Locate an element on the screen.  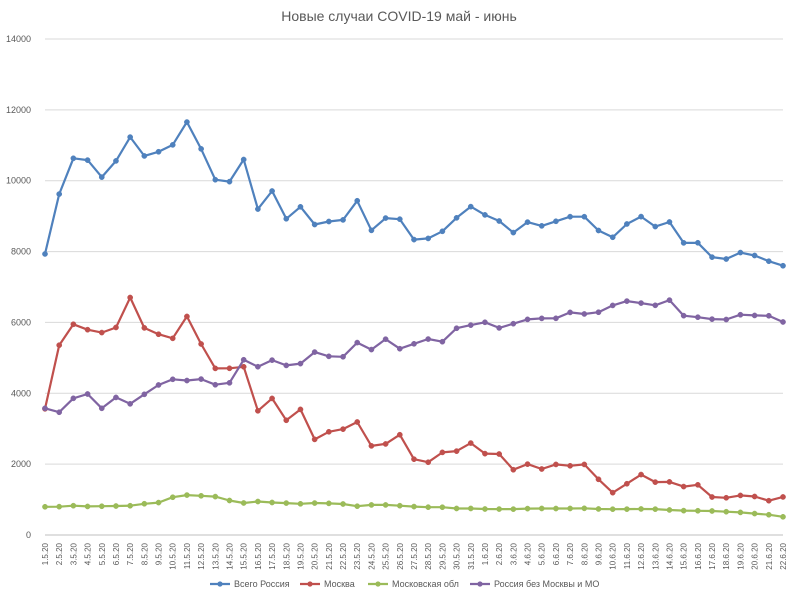
x-tick-label: 5.5.20 is located at coordinates (102, 553).